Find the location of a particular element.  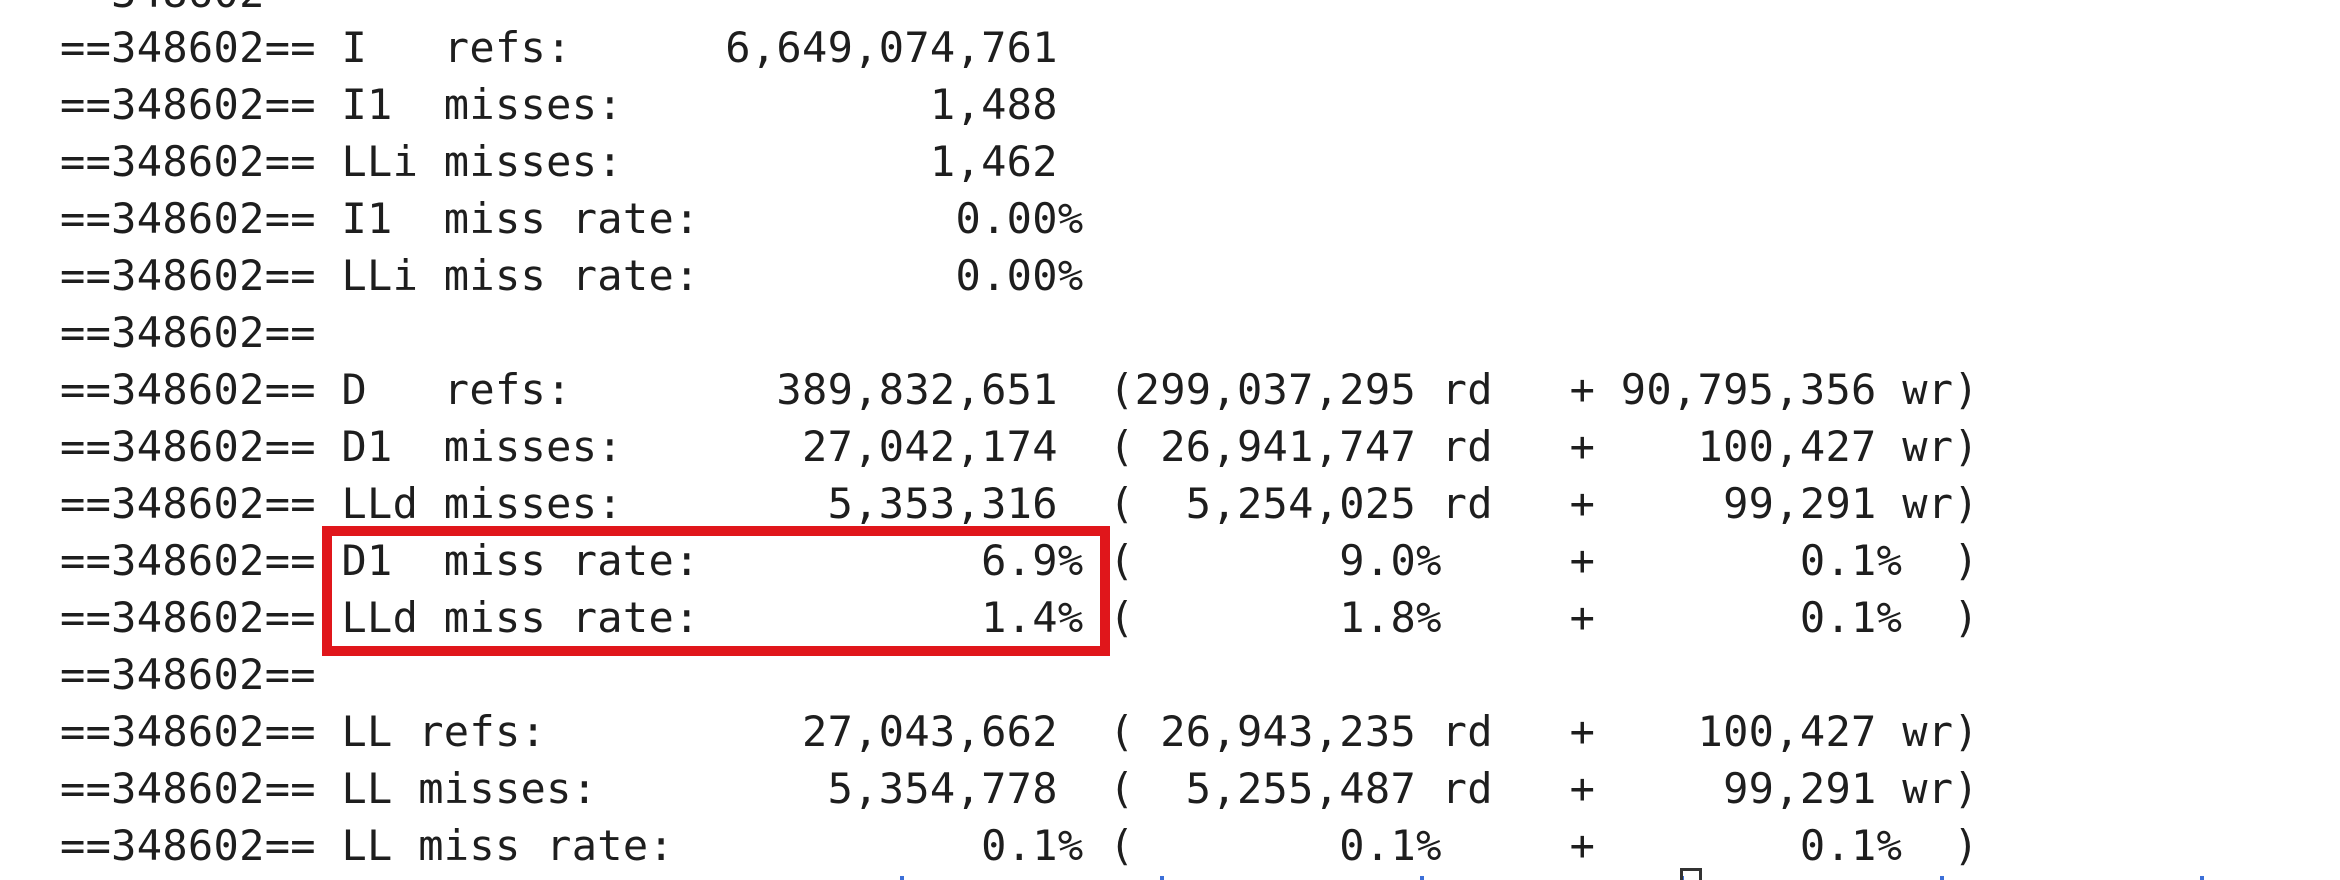

terminal-cursor is located at coordinates (1691, 874).